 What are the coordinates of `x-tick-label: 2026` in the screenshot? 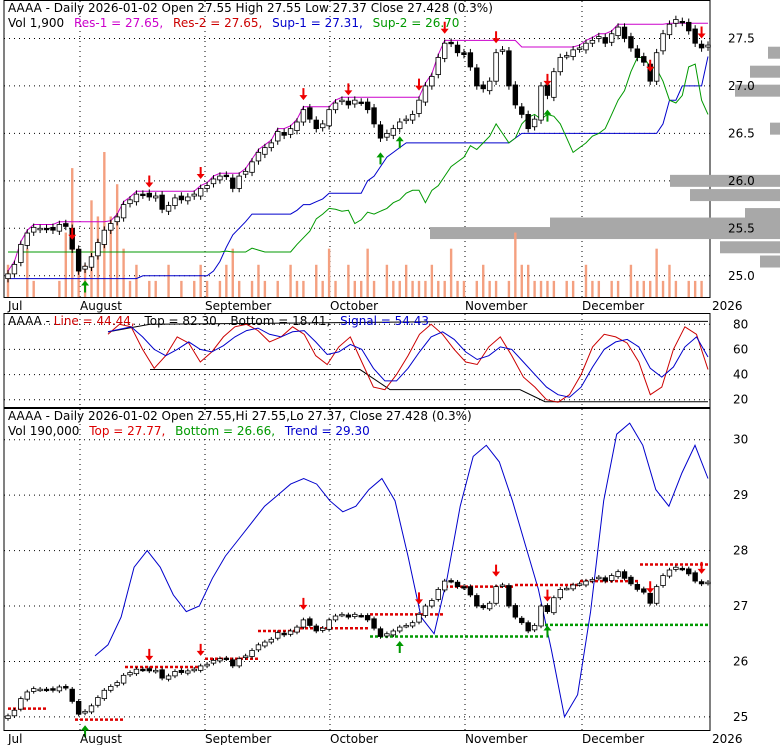 It's located at (727, 738).